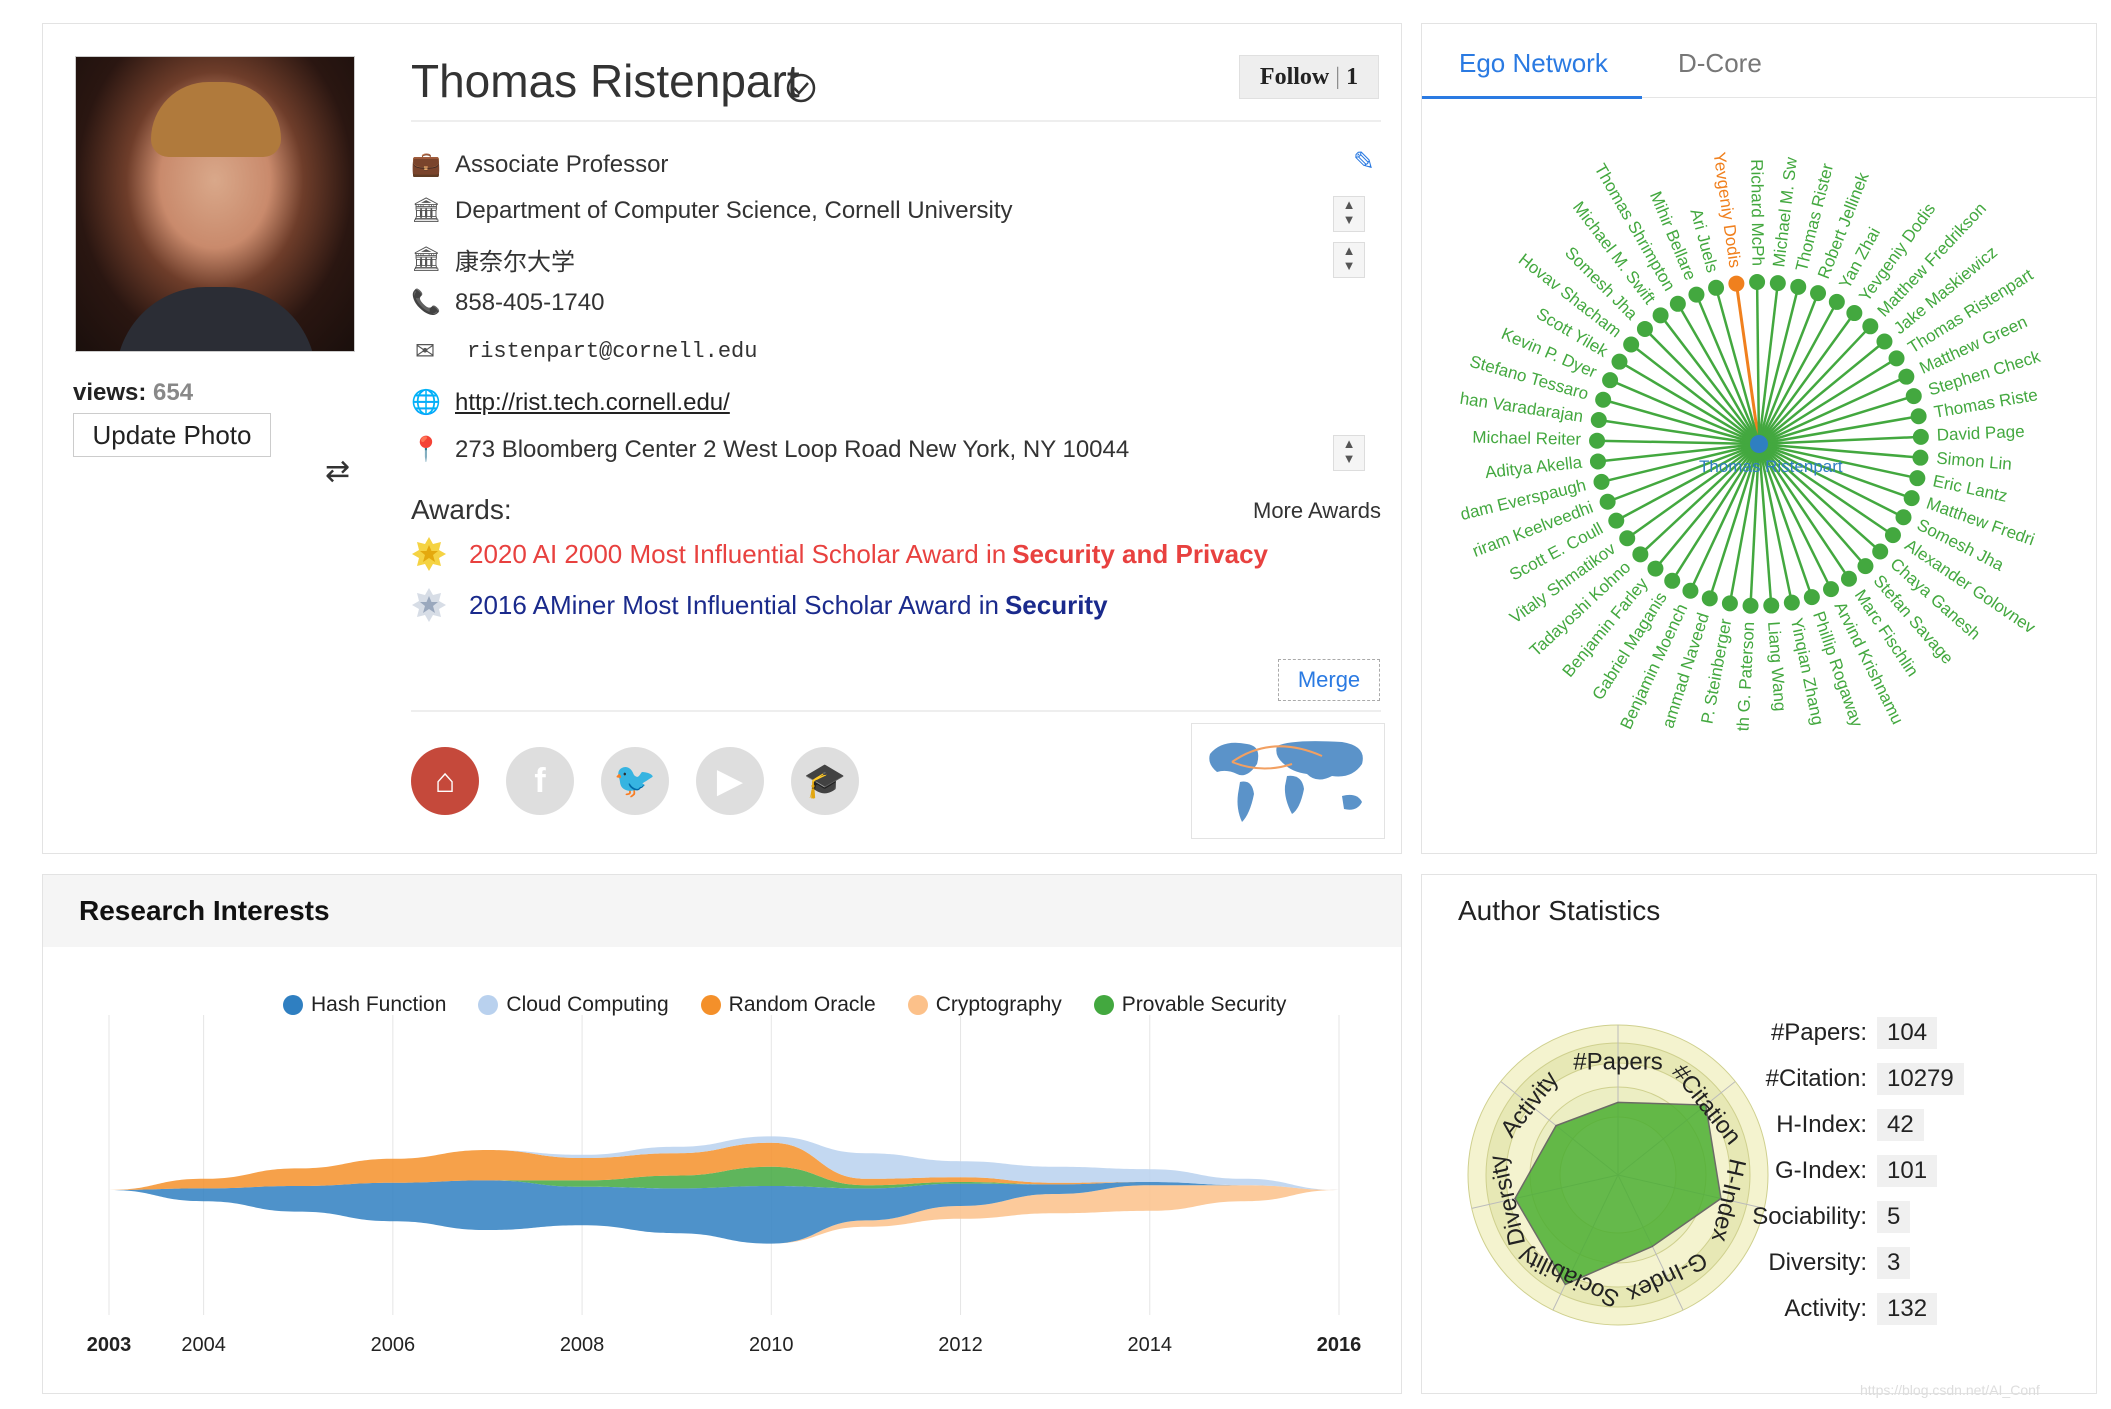  What do you see at coordinates (730, 781) in the screenshot?
I see `youtube-icon: ▶` at bounding box center [730, 781].